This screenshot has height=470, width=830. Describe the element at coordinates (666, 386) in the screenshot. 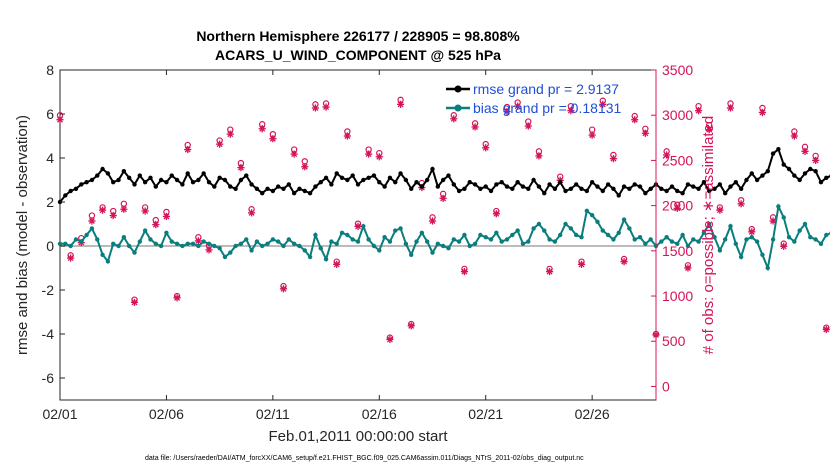

I see `y2-tick-label: 0` at that location.